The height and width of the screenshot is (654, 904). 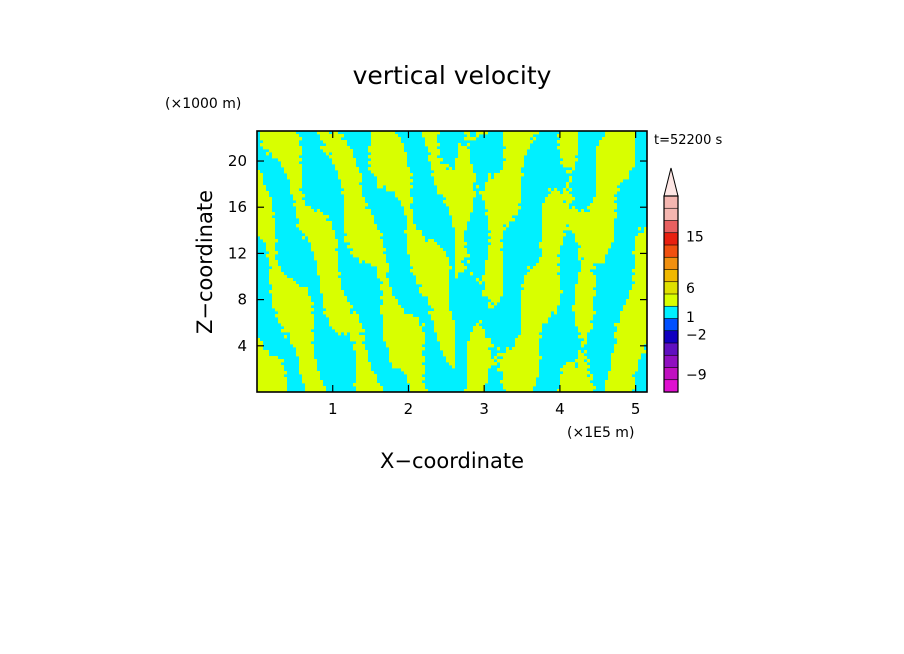 I want to click on colorbar-frame, so click(x=671, y=294).